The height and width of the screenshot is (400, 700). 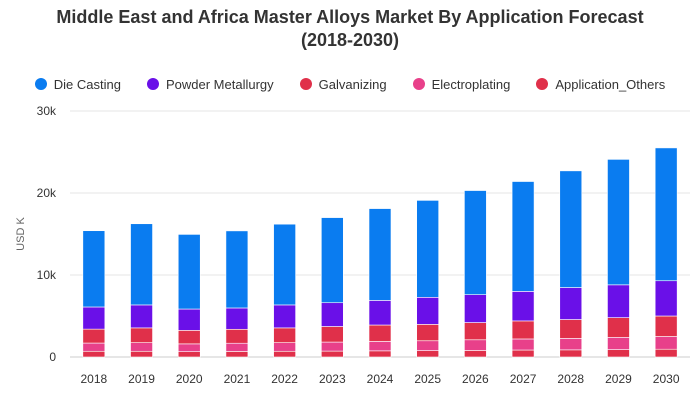 I want to click on x-tick-label: 2030, so click(x=666, y=379).